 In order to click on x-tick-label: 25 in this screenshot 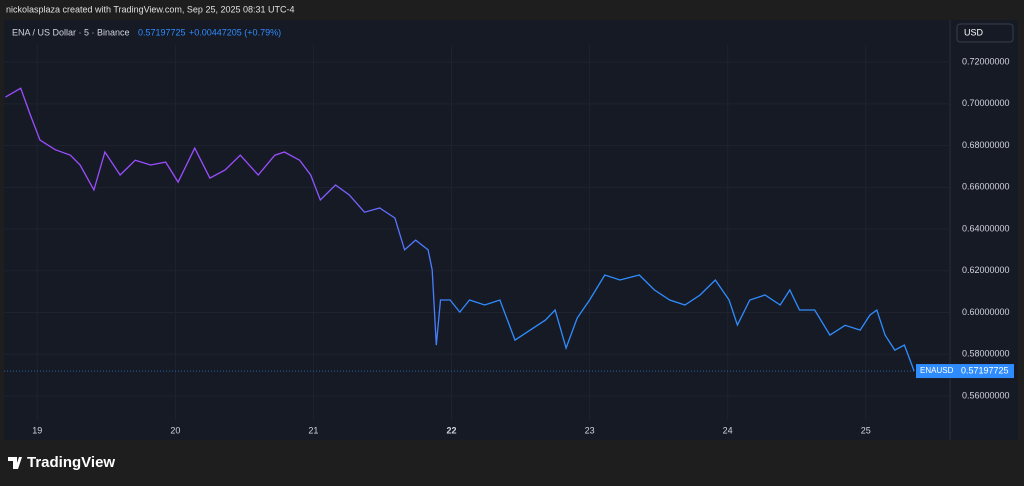, I will do `click(866, 430)`.